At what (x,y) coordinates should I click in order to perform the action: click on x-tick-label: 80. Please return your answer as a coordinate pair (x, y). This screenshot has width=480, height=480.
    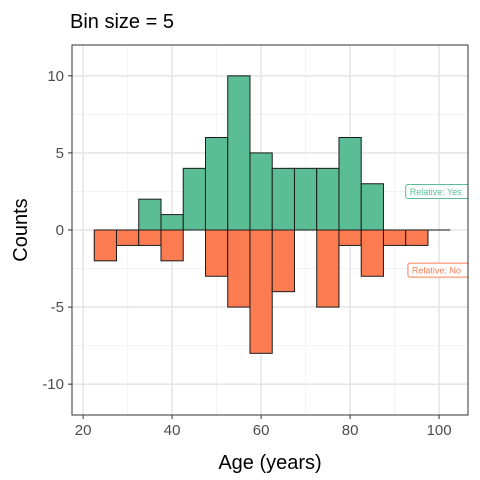
    Looking at the image, I should click on (350, 430).